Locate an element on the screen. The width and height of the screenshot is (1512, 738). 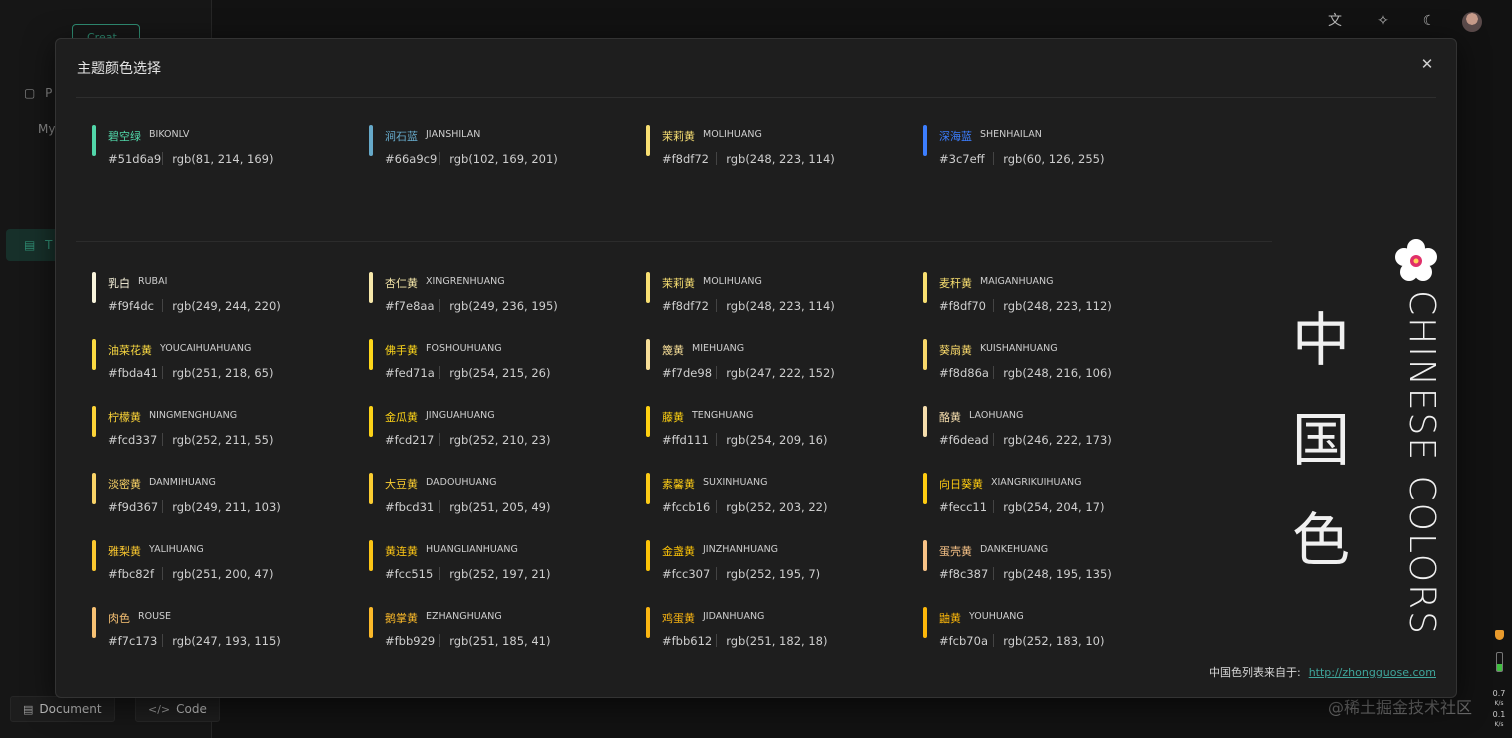
color-rgb: rgb(252, 195, 7) is located at coordinates (773, 574).